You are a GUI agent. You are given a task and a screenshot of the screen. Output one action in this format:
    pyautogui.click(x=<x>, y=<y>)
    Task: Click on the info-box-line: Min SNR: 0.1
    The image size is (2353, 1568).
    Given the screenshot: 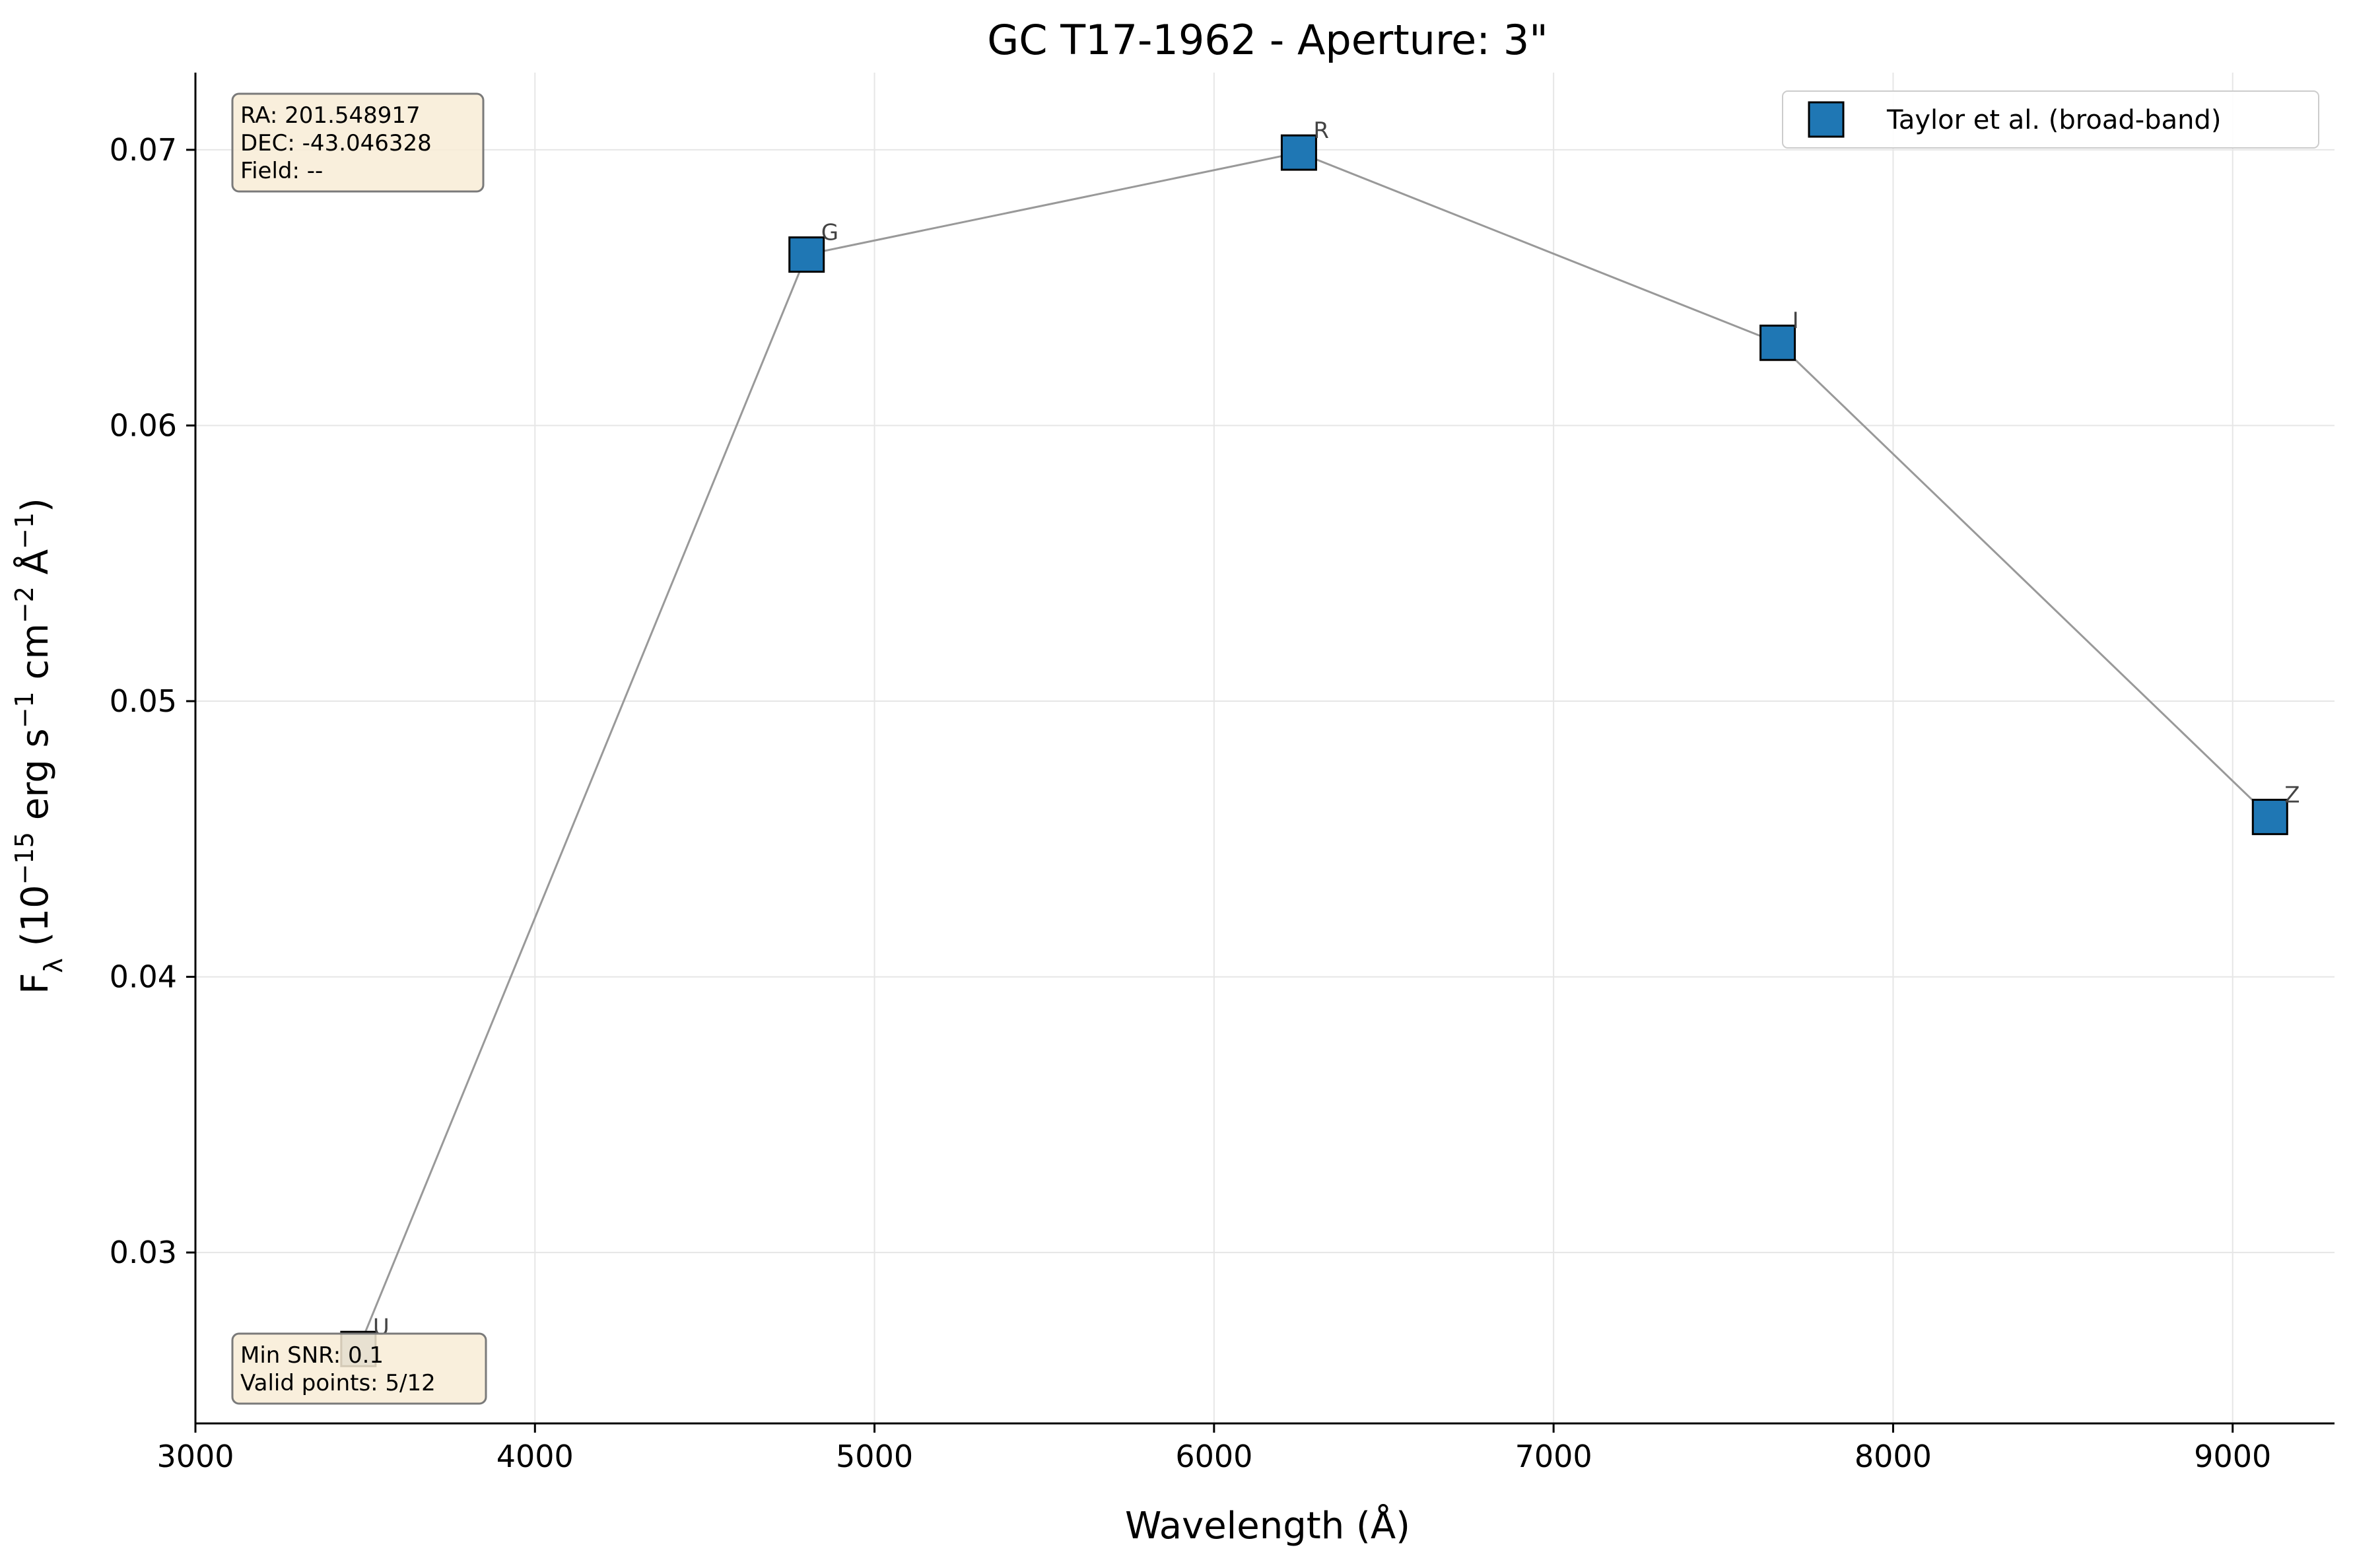 What is the action you would take?
    pyautogui.click(x=312, y=1355)
    